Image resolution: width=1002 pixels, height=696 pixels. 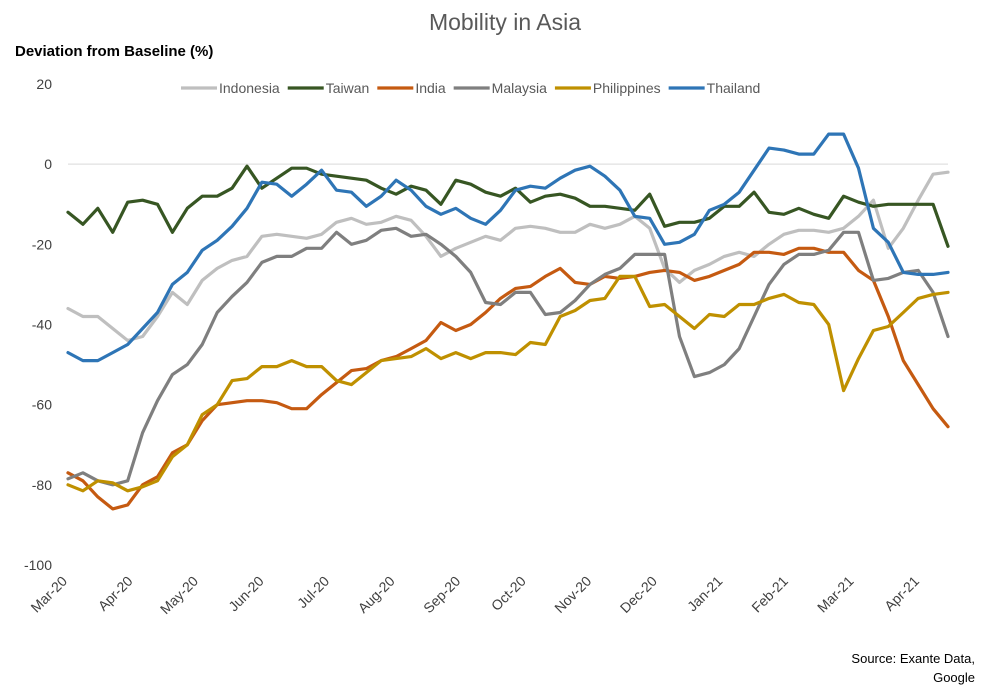 What do you see at coordinates (954, 677) in the screenshot?
I see `source-line-2: Google` at bounding box center [954, 677].